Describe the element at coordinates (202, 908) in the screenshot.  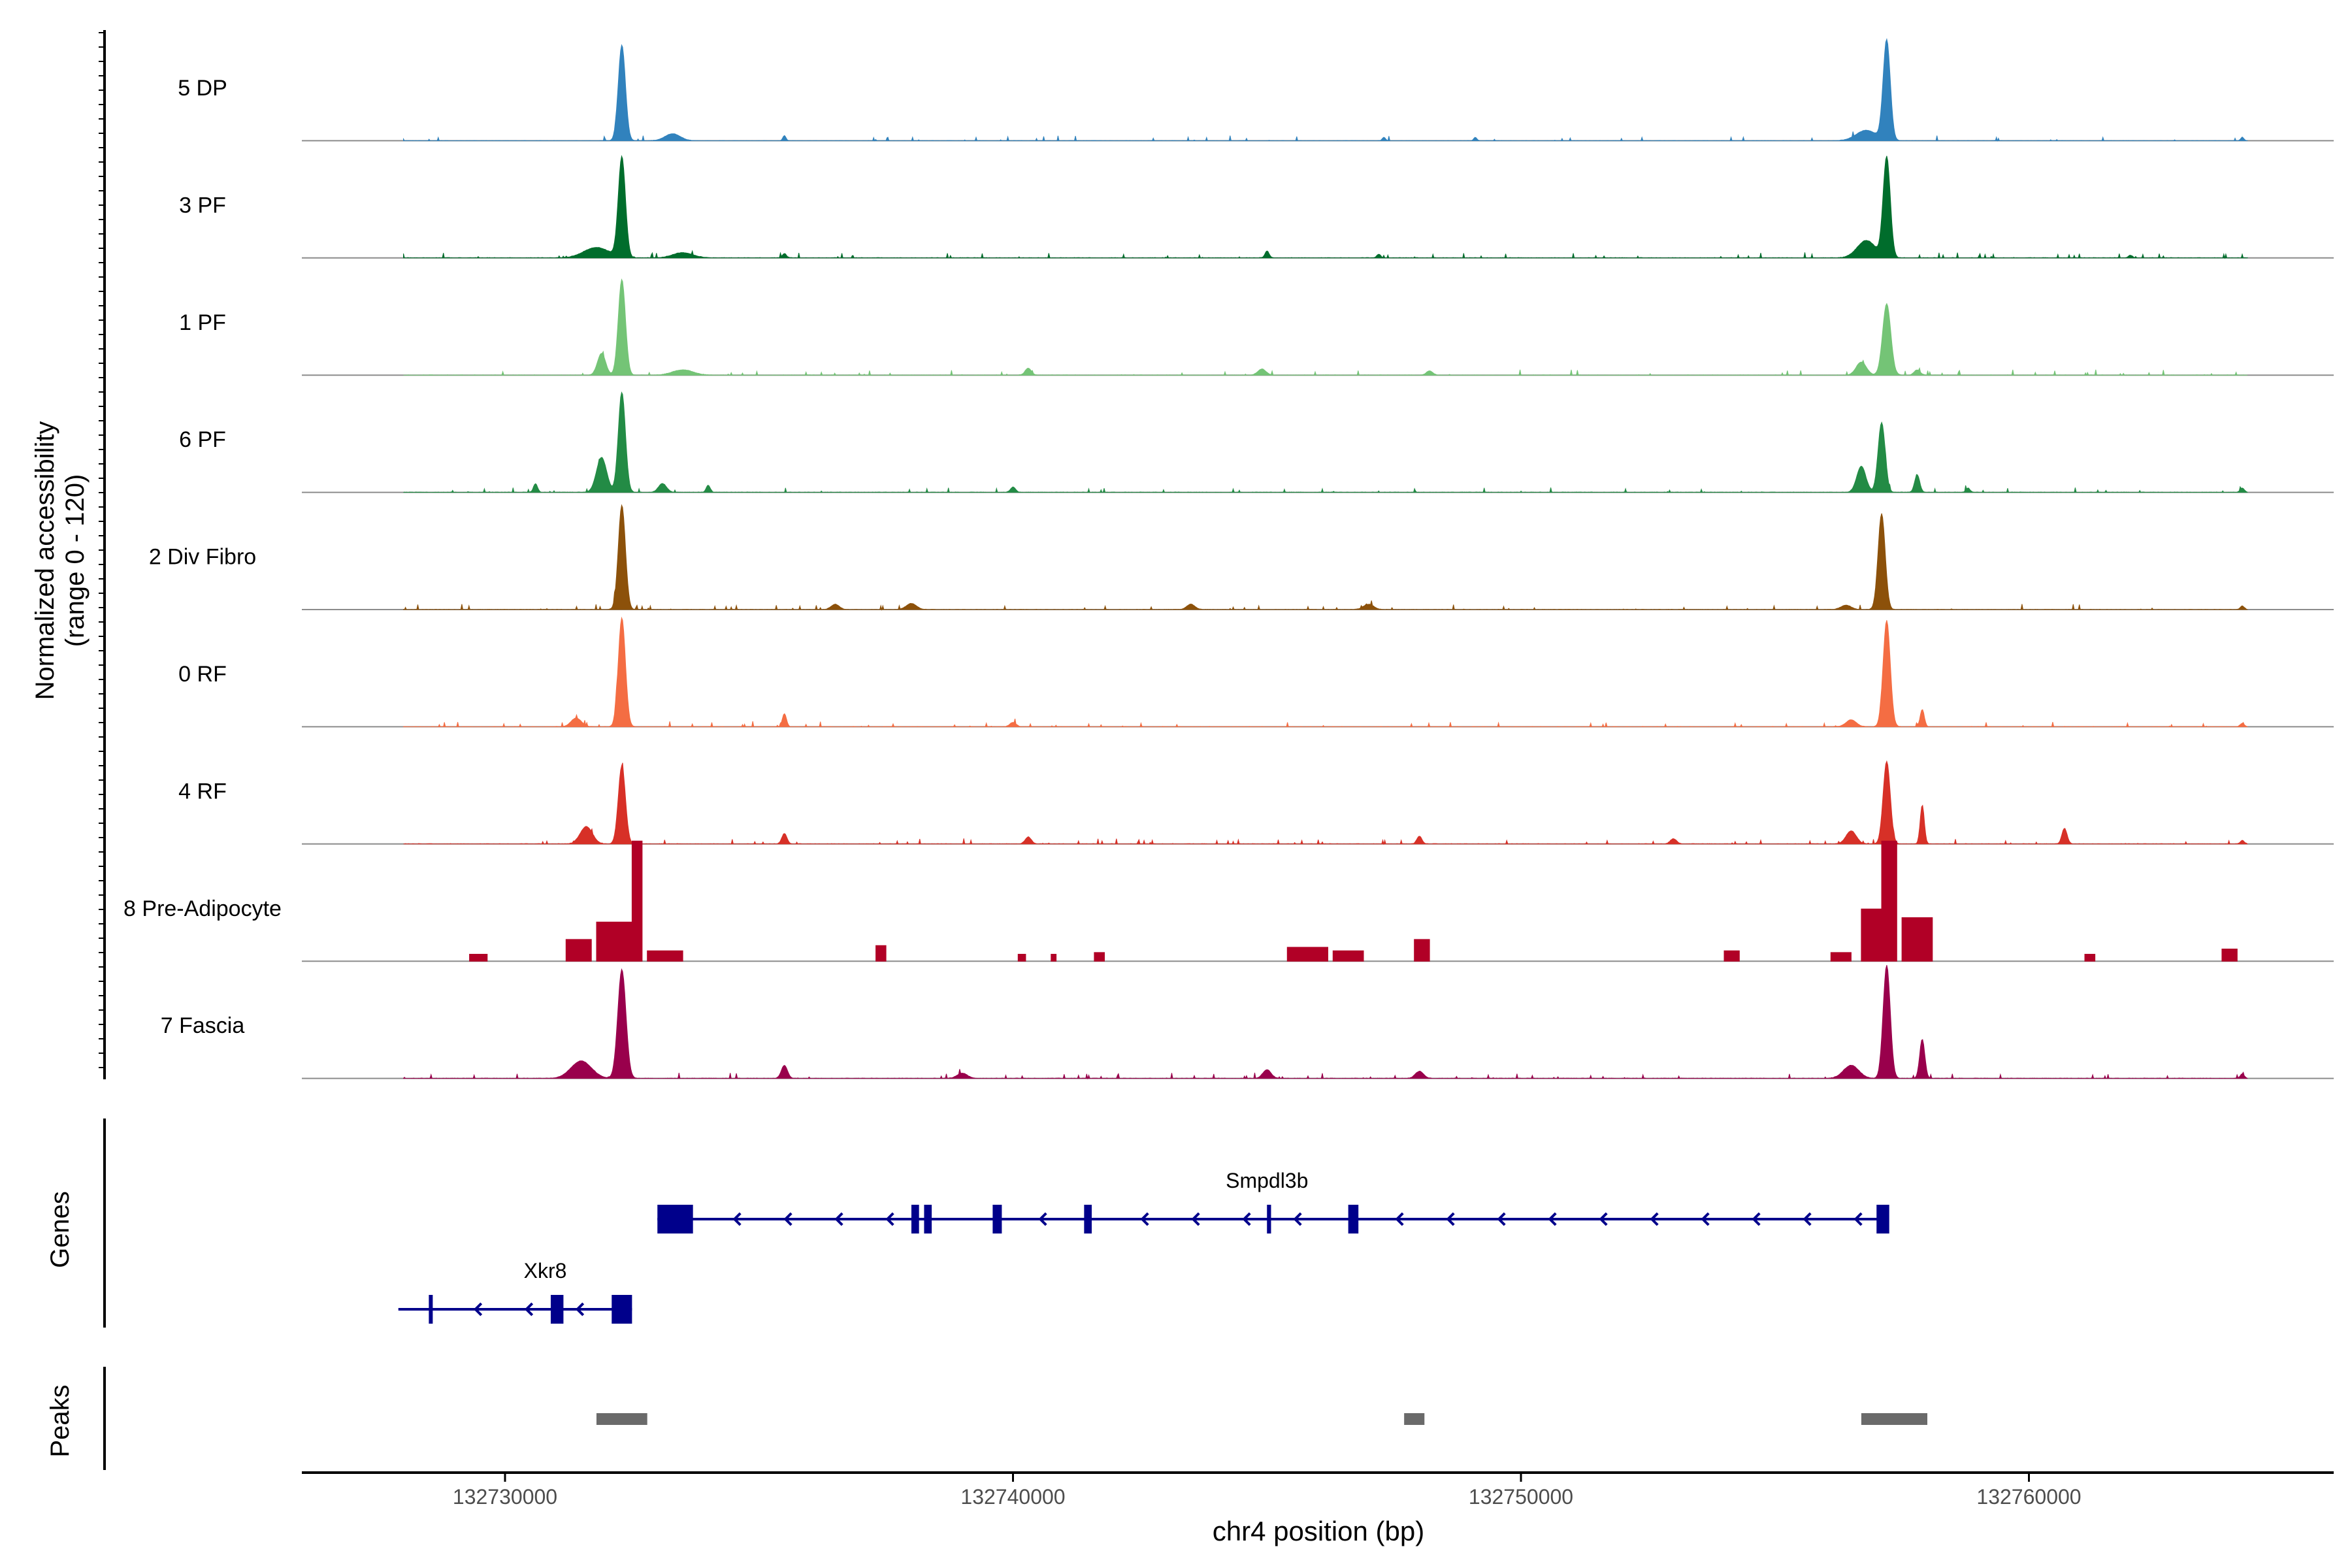
I see `track-label: 8 Pre-Adipocyte` at that location.